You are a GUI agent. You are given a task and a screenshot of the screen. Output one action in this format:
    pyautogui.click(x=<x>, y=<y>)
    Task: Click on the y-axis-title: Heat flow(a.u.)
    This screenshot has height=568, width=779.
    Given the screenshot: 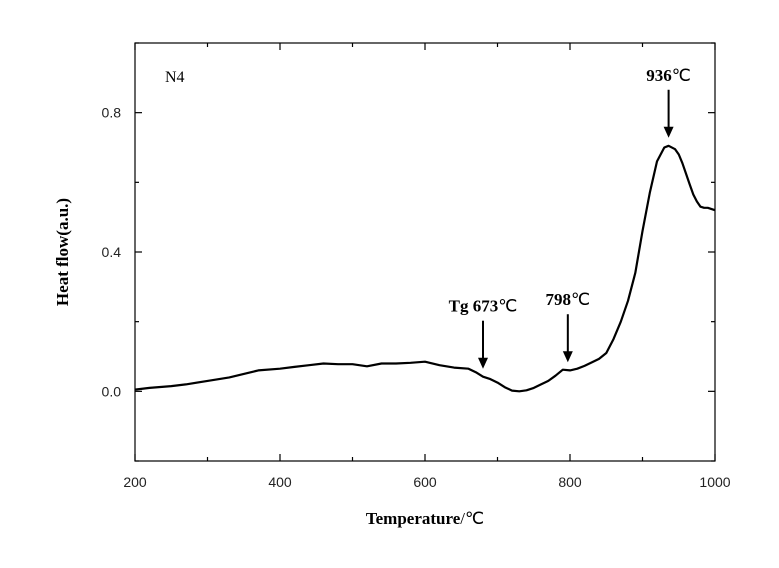 What is the action you would take?
    pyautogui.click(x=62, y=252)
    